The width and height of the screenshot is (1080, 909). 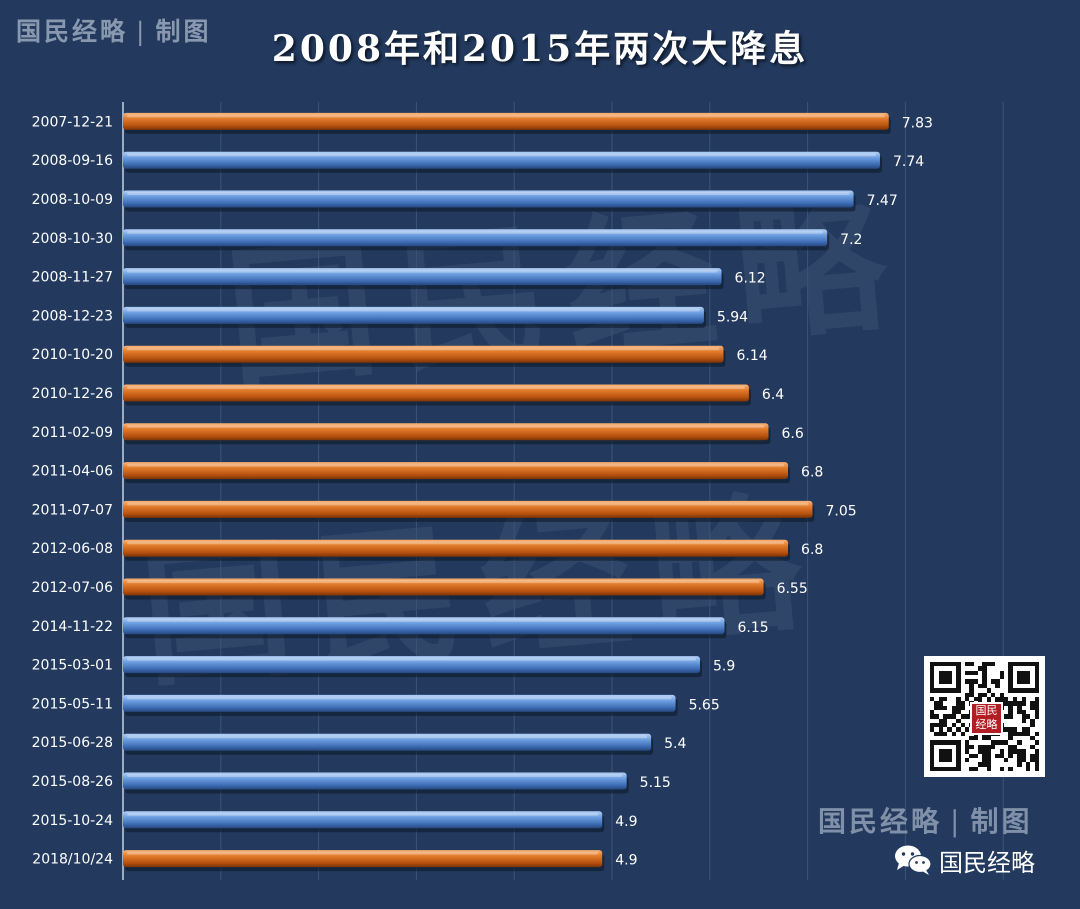 I want to click on wechat-account-name: 国民经略, so click(x=987, y=862).